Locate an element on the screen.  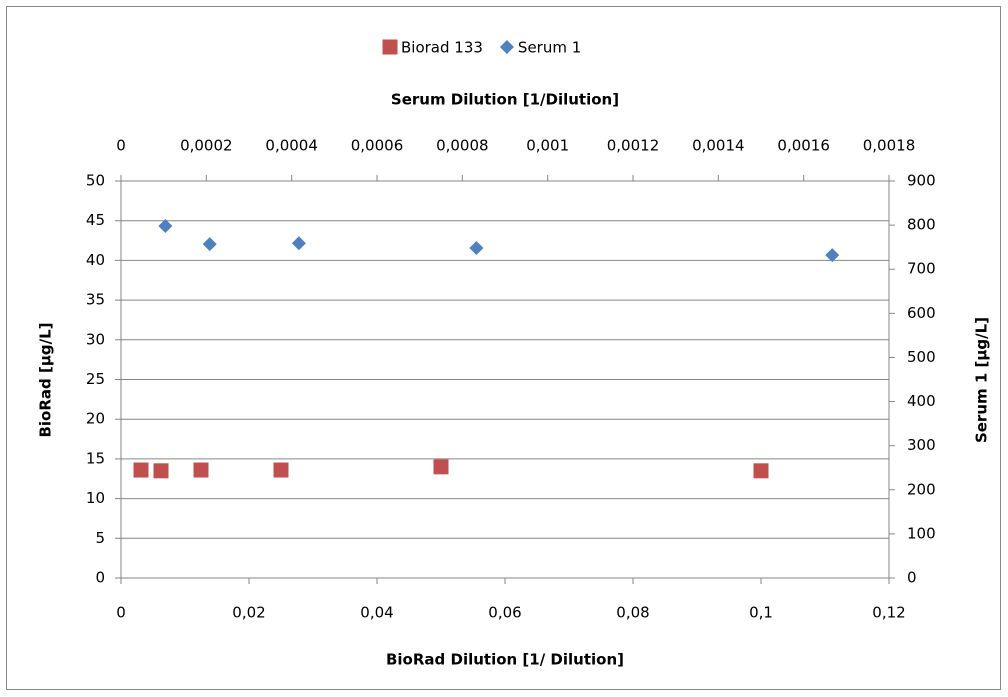
y2-tick-label: 400 is located at coordinates (921, 401).